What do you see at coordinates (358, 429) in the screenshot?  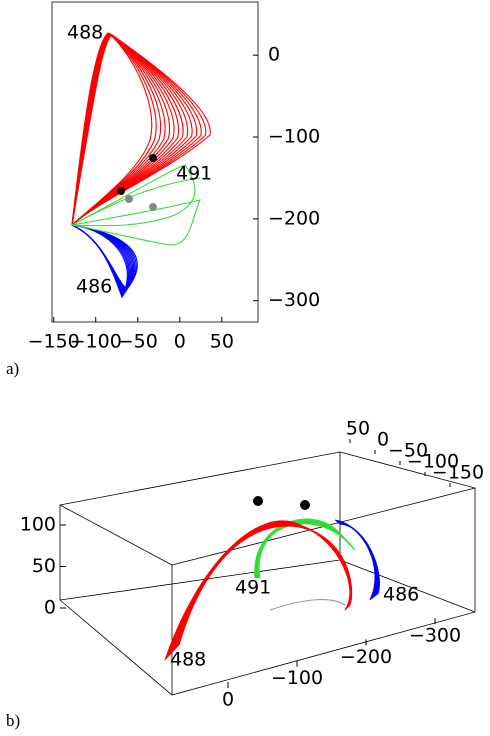 I see `y-tick-label: 50` at bounding box center [358, 429].